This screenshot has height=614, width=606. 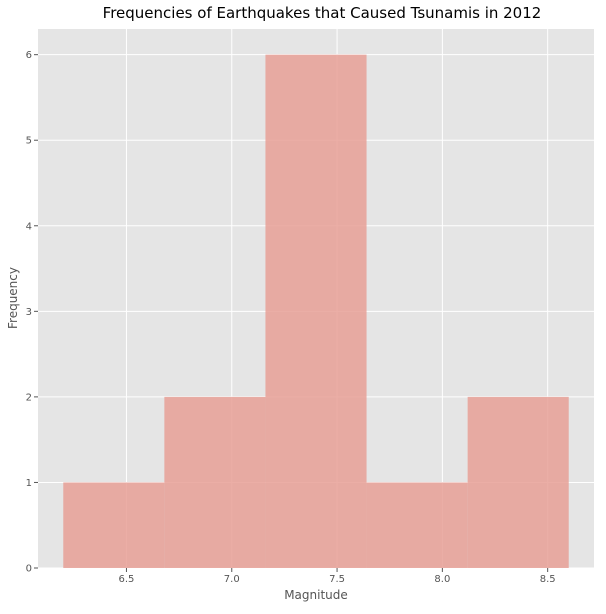 What do you see at coordinates (548, 579) in the screenshot?
I see `x-tick-label: 8.5` at bounding box center [548, 579].